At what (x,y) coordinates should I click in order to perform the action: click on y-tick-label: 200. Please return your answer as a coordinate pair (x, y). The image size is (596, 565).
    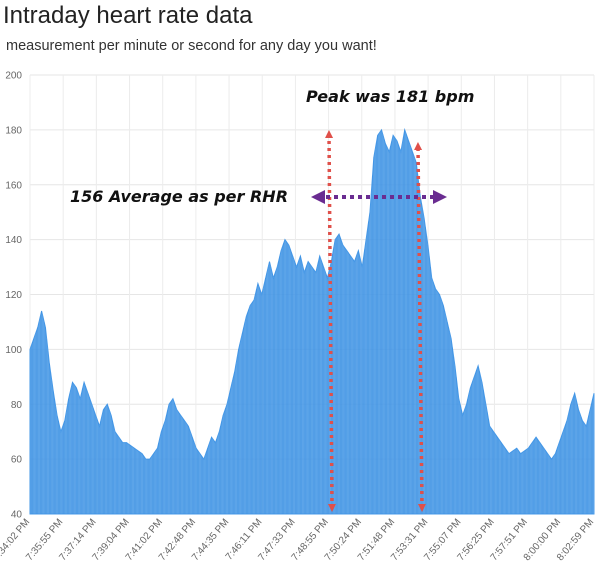
    Looking at the image, I should click on (13, 76).